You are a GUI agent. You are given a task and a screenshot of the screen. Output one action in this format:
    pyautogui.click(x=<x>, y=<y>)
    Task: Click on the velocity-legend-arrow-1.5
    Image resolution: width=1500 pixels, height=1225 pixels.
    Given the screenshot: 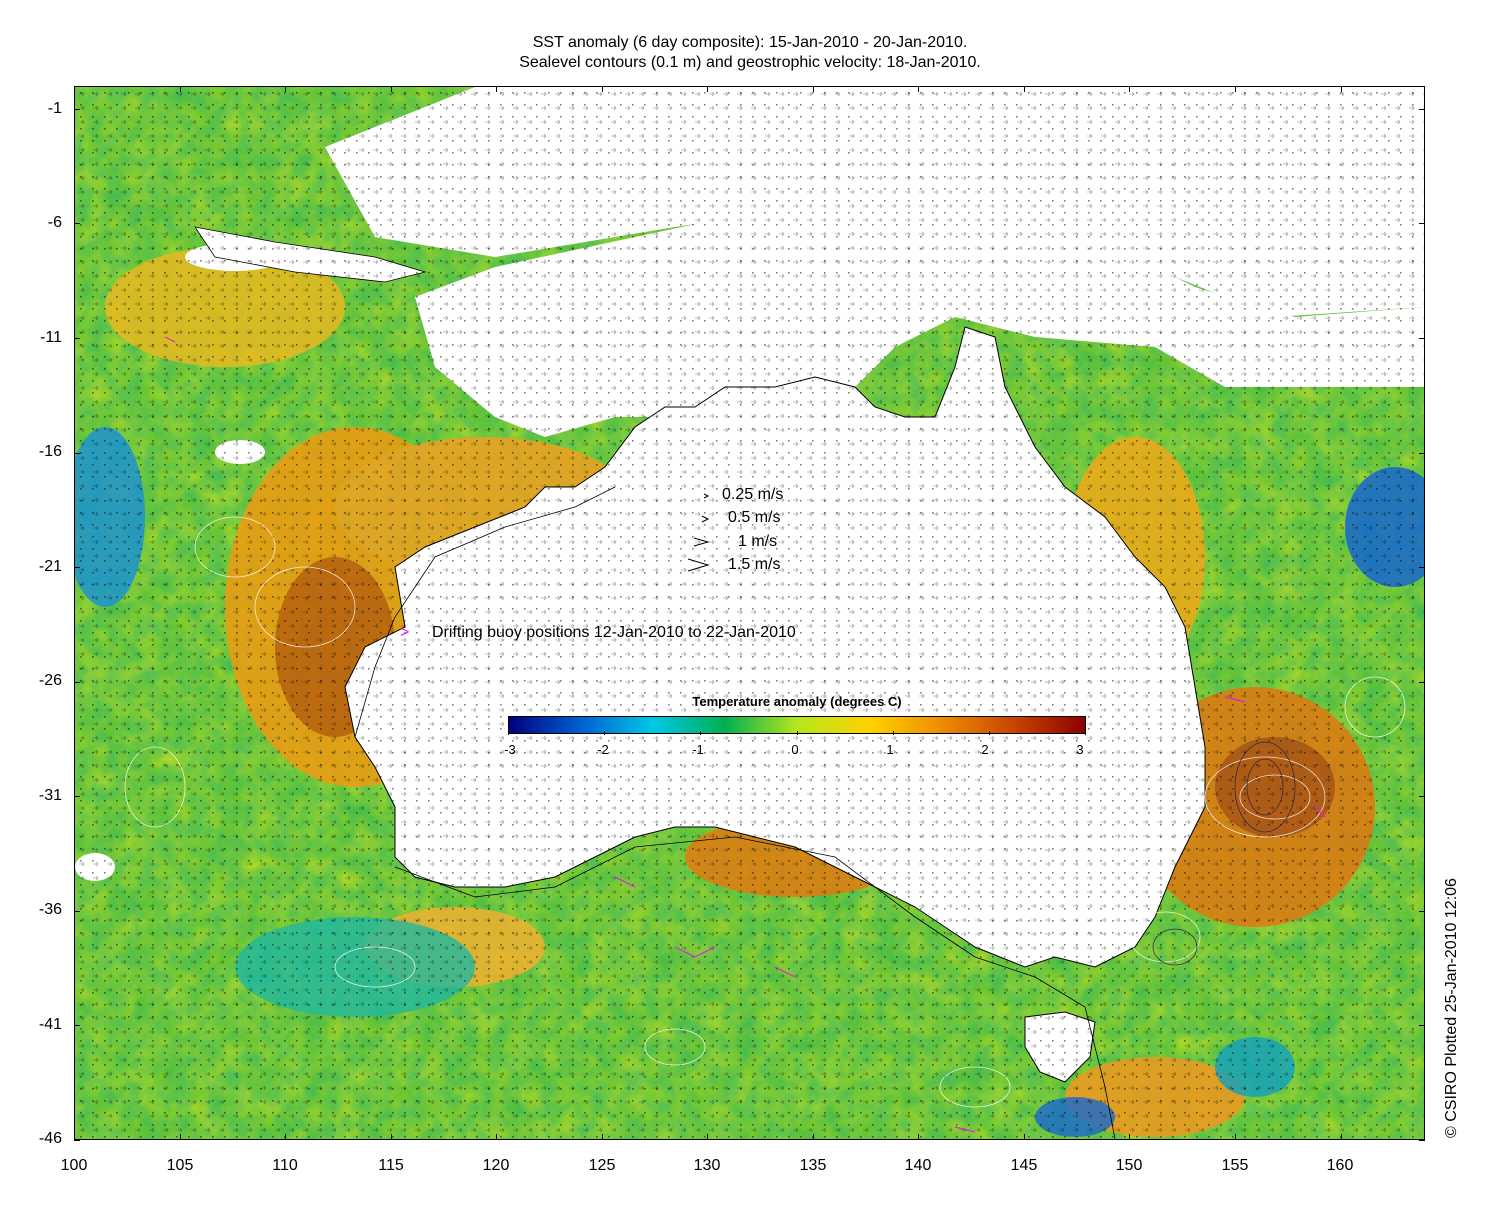 What is the action you would take?
    pyautogui.click(x=698, y=565)
    